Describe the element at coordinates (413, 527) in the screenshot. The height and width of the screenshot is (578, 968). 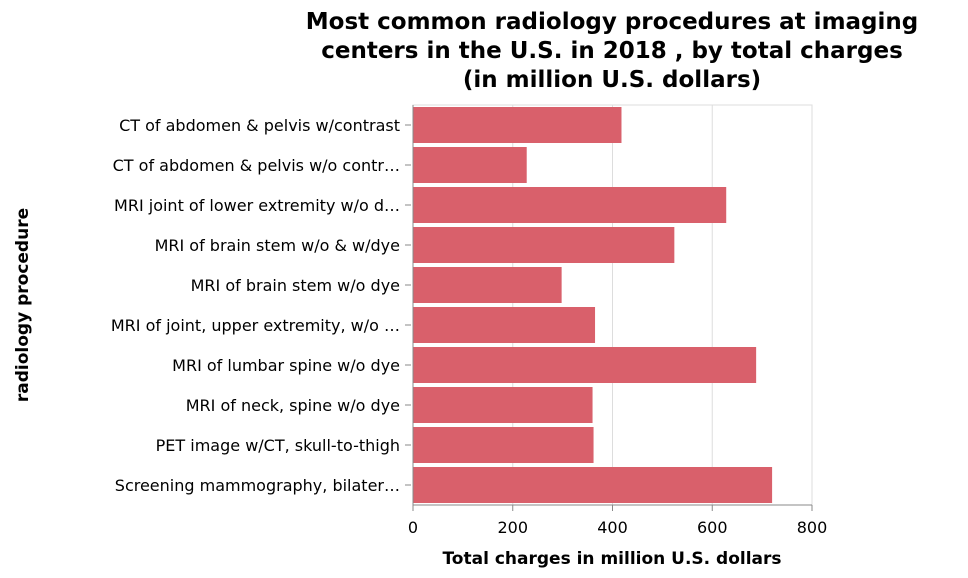
I see `x-tick-label: 0` at that location.